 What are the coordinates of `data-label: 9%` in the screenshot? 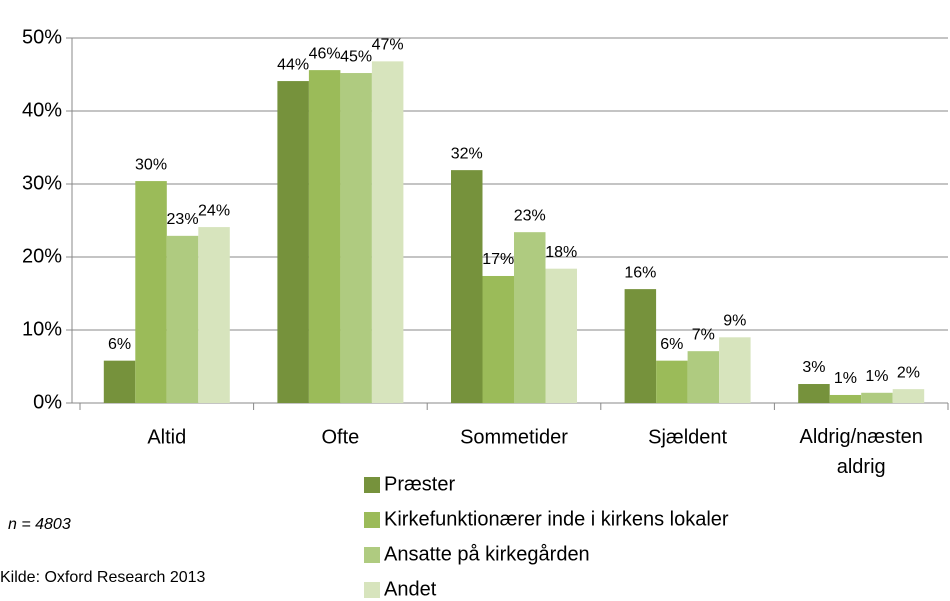 It's located at (734, 321).